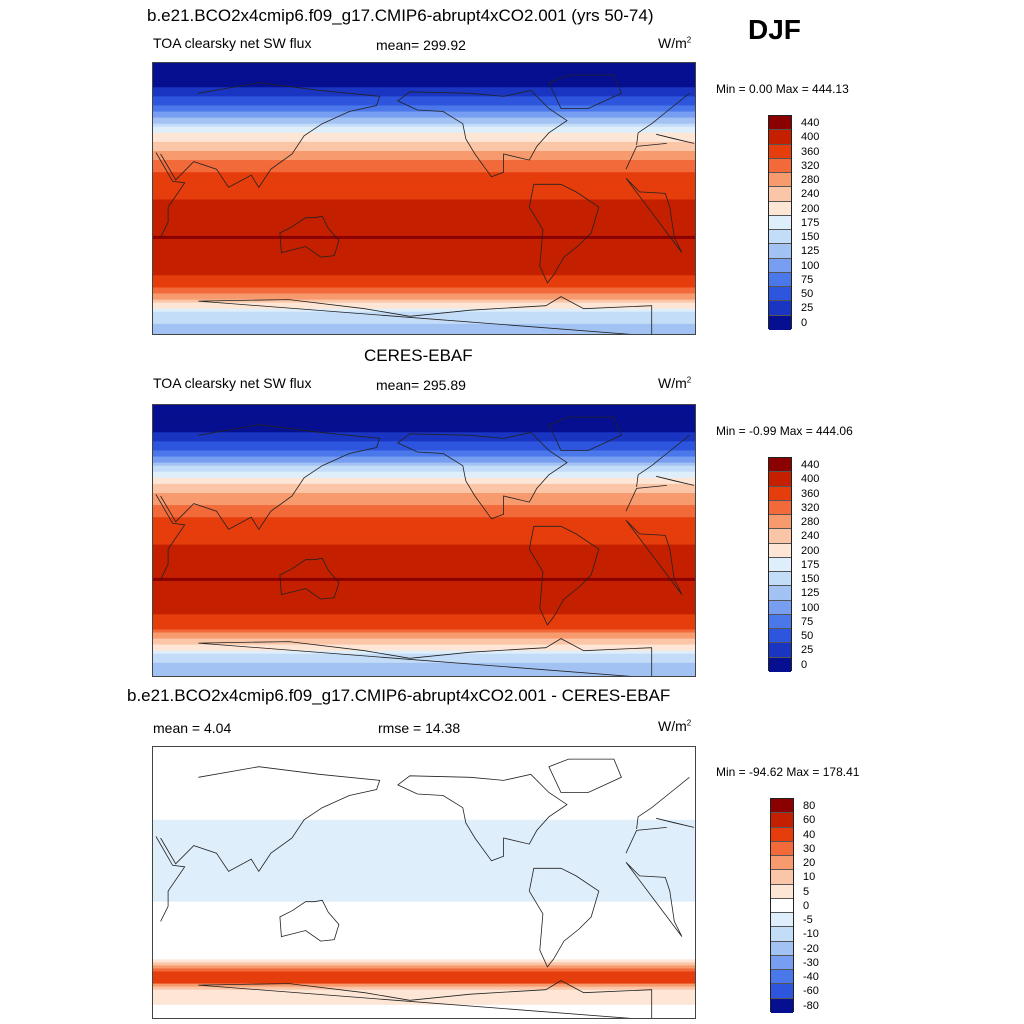  Describe the element at coordinates (811, 1005) in the screenshot. I see `colorbar-label: -80` at that location.